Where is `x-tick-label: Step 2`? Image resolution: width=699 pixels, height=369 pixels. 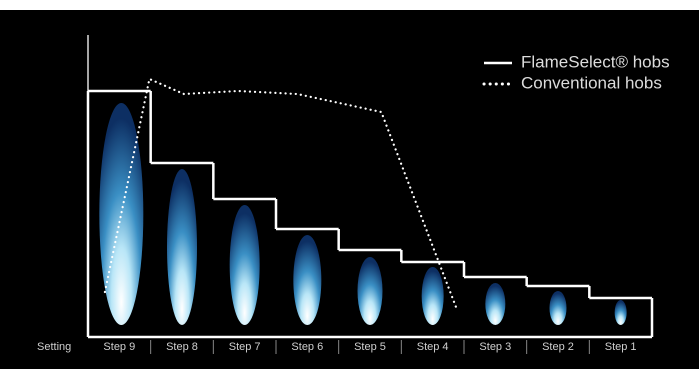
x-tick-label: Step 2 is located at coordinates (558, 347).